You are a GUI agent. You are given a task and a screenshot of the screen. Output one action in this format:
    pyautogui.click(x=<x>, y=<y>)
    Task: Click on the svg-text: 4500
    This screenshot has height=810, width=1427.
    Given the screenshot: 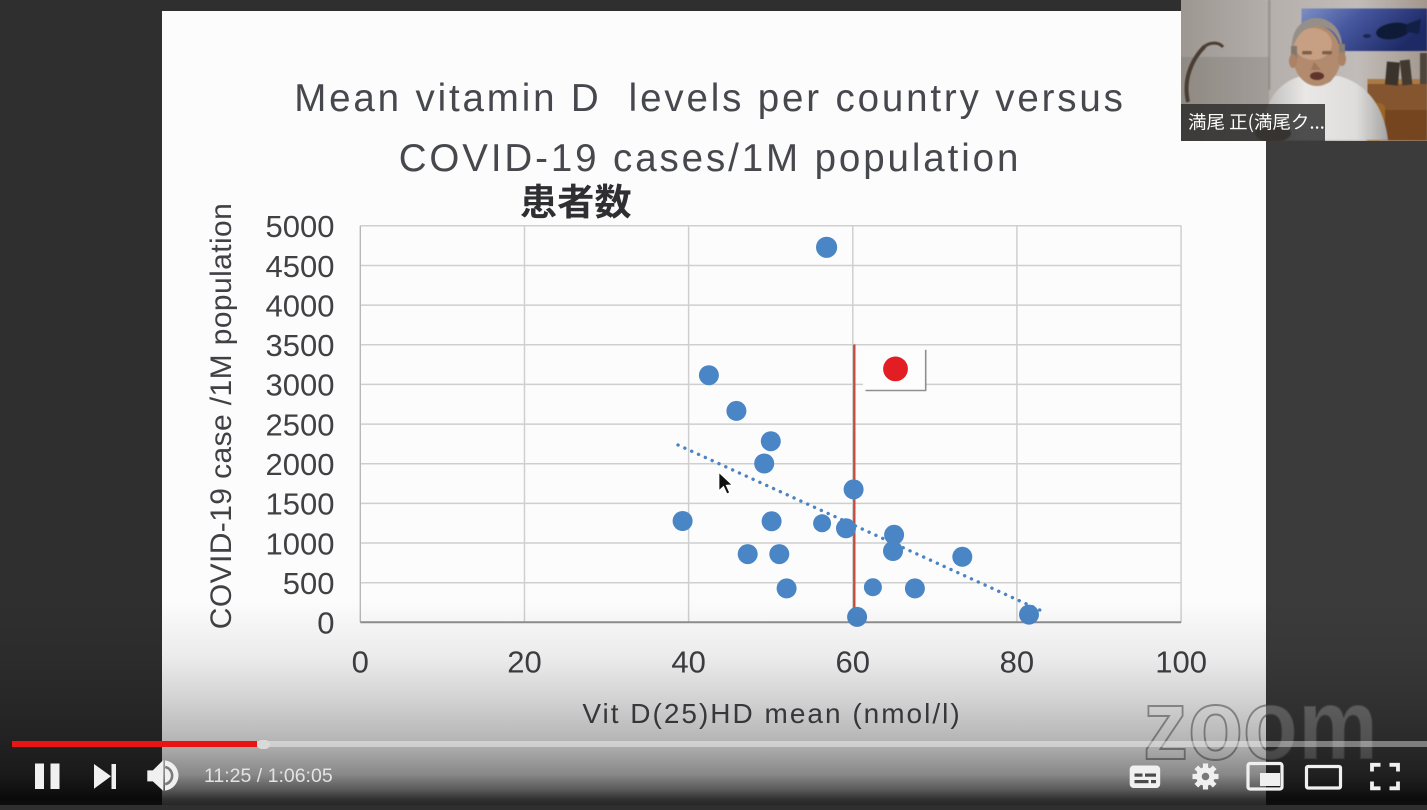 What is the action you would take?
    pyautogui.click(x=300, y=266)
    